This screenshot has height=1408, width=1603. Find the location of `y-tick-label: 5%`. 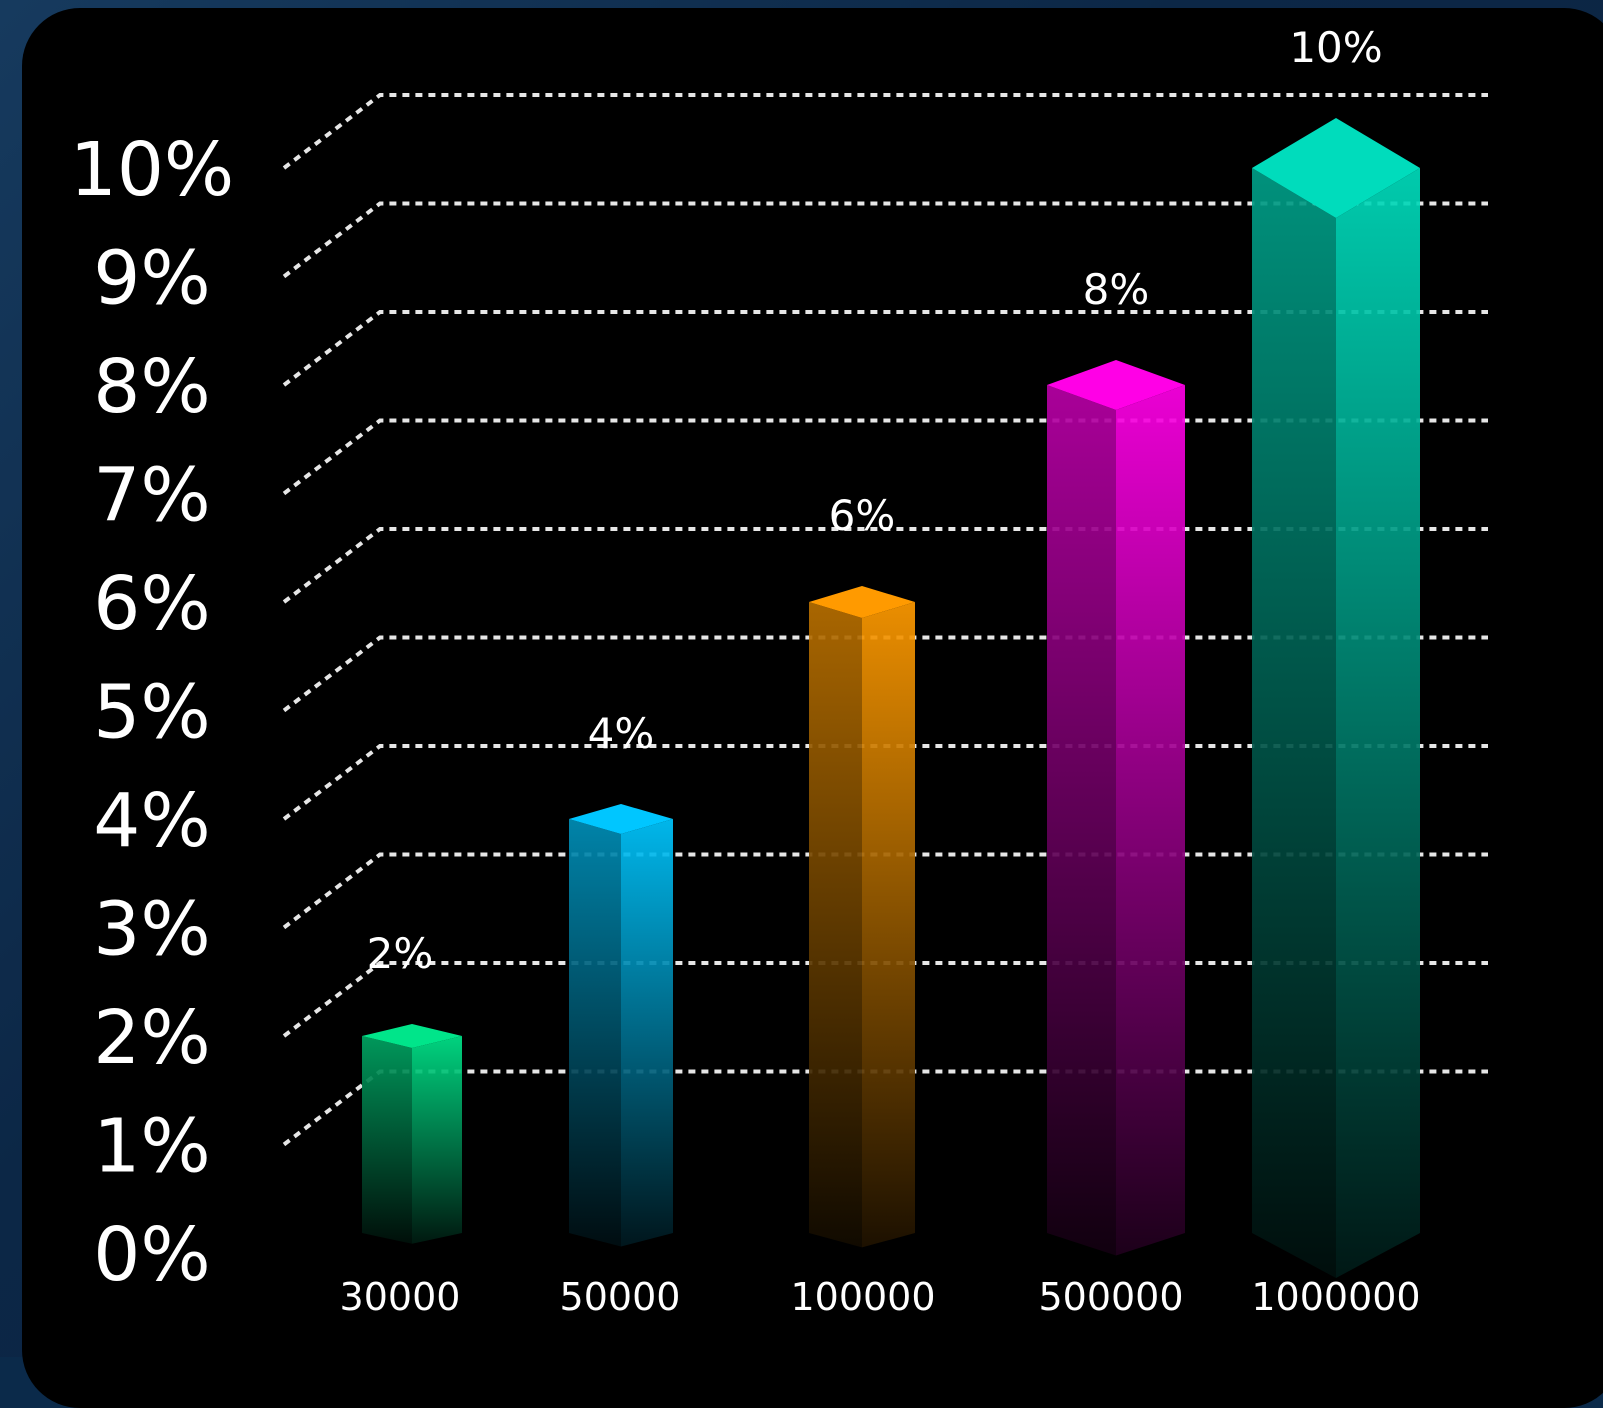

y-tick-label: 5% is located at coordinates (151, 713).